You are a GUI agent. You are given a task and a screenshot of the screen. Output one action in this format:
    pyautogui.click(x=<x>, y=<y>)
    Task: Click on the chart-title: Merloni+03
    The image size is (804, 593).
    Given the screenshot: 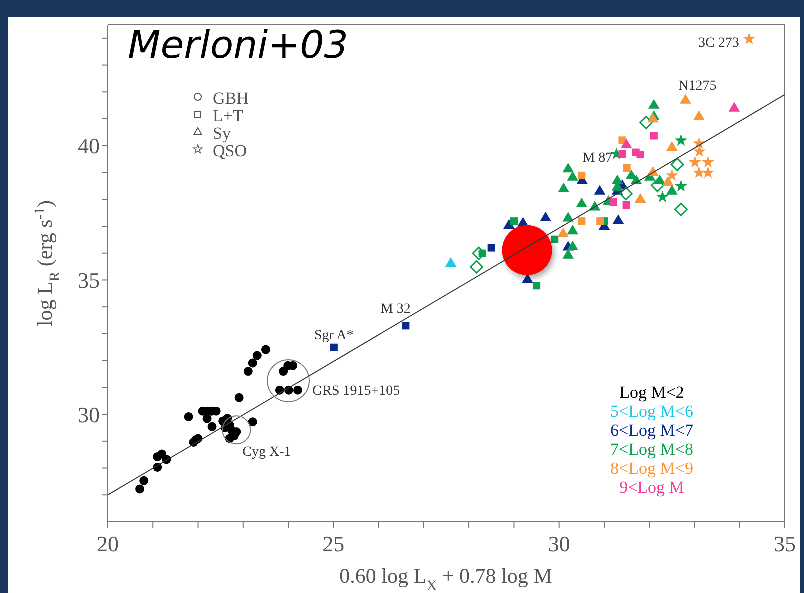 What is the action you would take?
    pyautogui.click(x=238, y=45)
    